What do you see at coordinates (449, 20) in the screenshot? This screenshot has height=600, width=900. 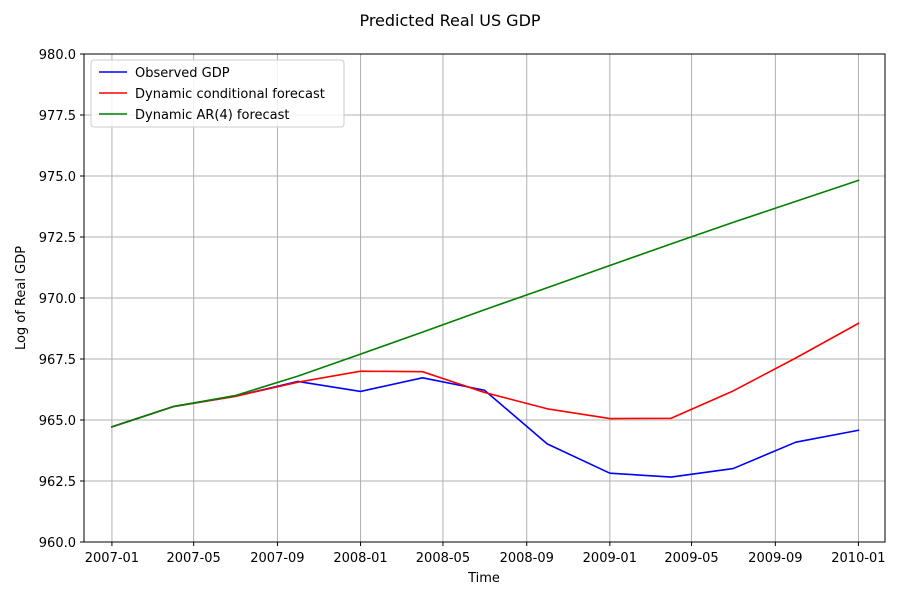 I see `chart-title: Predicted Real US GDP` at bounding box center [449, 20].